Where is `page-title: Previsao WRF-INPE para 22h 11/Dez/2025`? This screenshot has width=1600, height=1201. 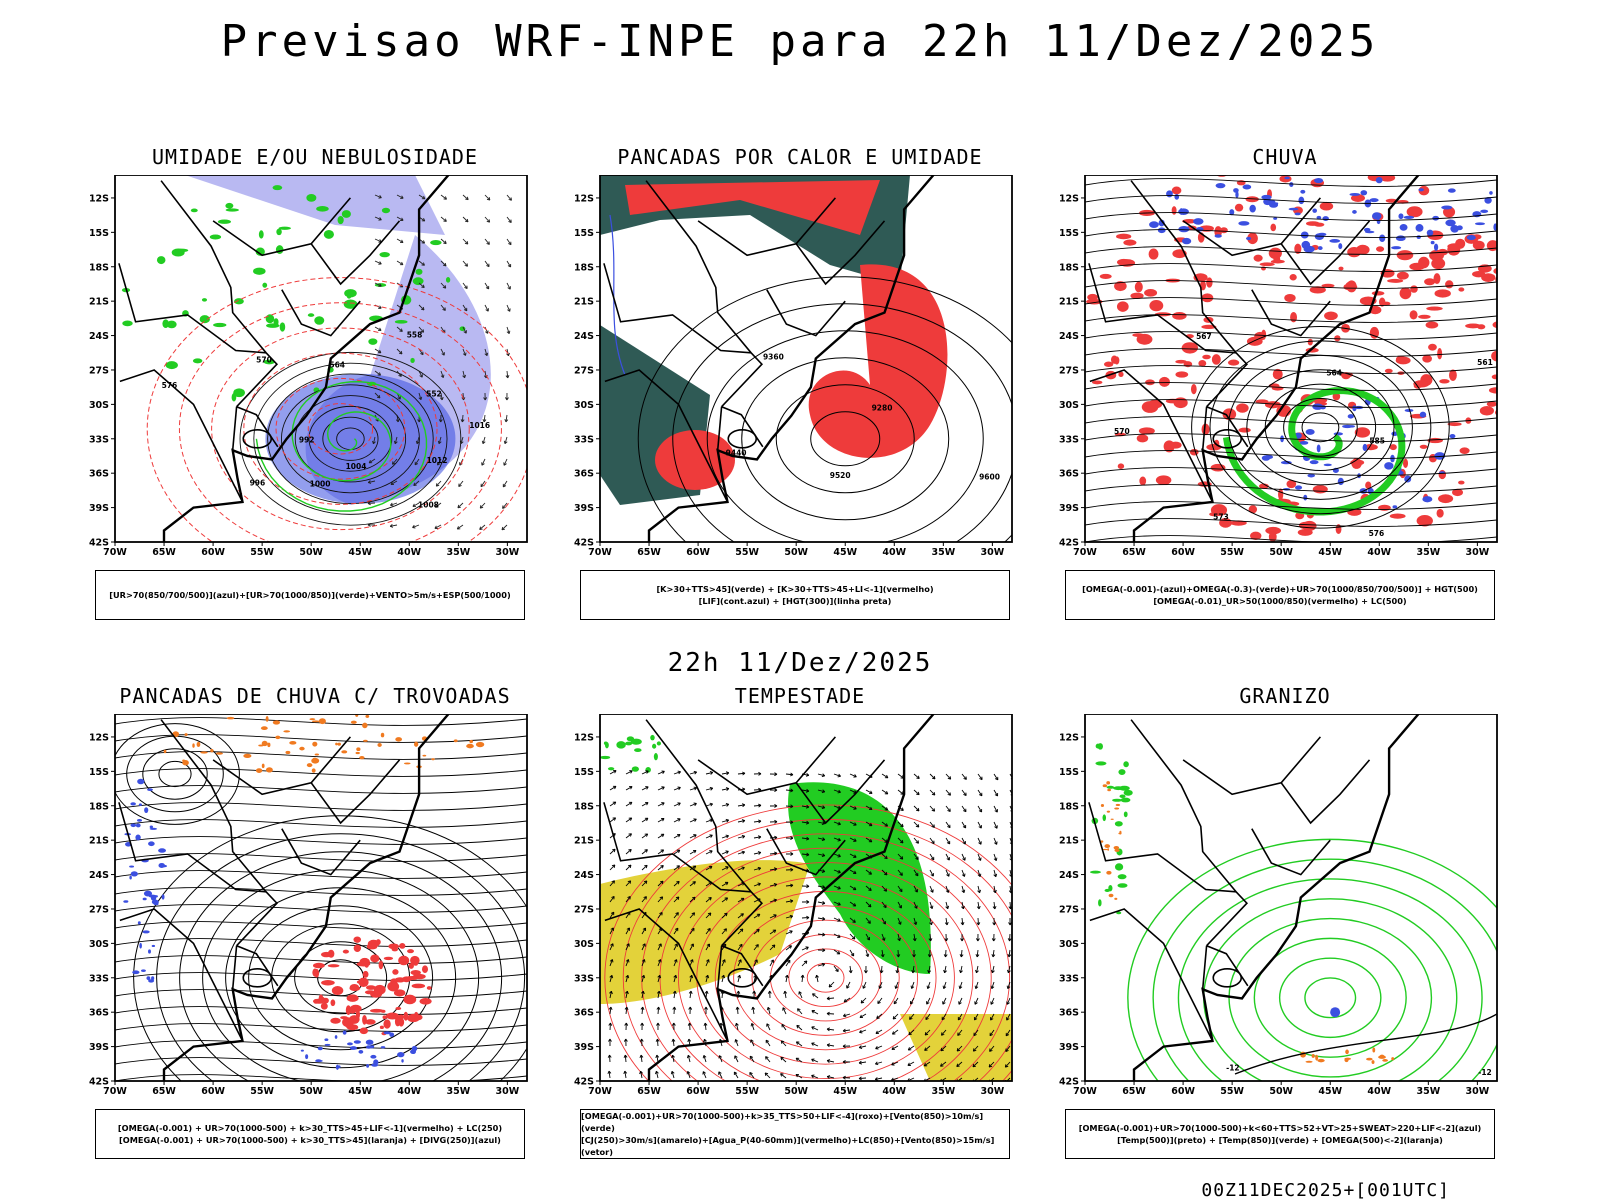 page-title: Previsao WRF-INPE para 22h 11/Dez/2025 is located at coordinates (800, 41).